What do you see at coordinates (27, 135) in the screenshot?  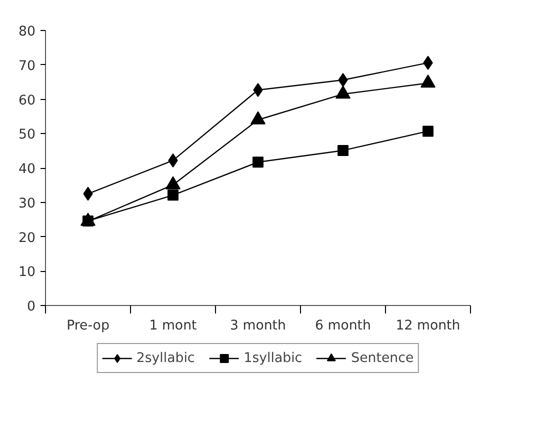 I see `y-tick-label: 50` at bounding box center [27, 135].